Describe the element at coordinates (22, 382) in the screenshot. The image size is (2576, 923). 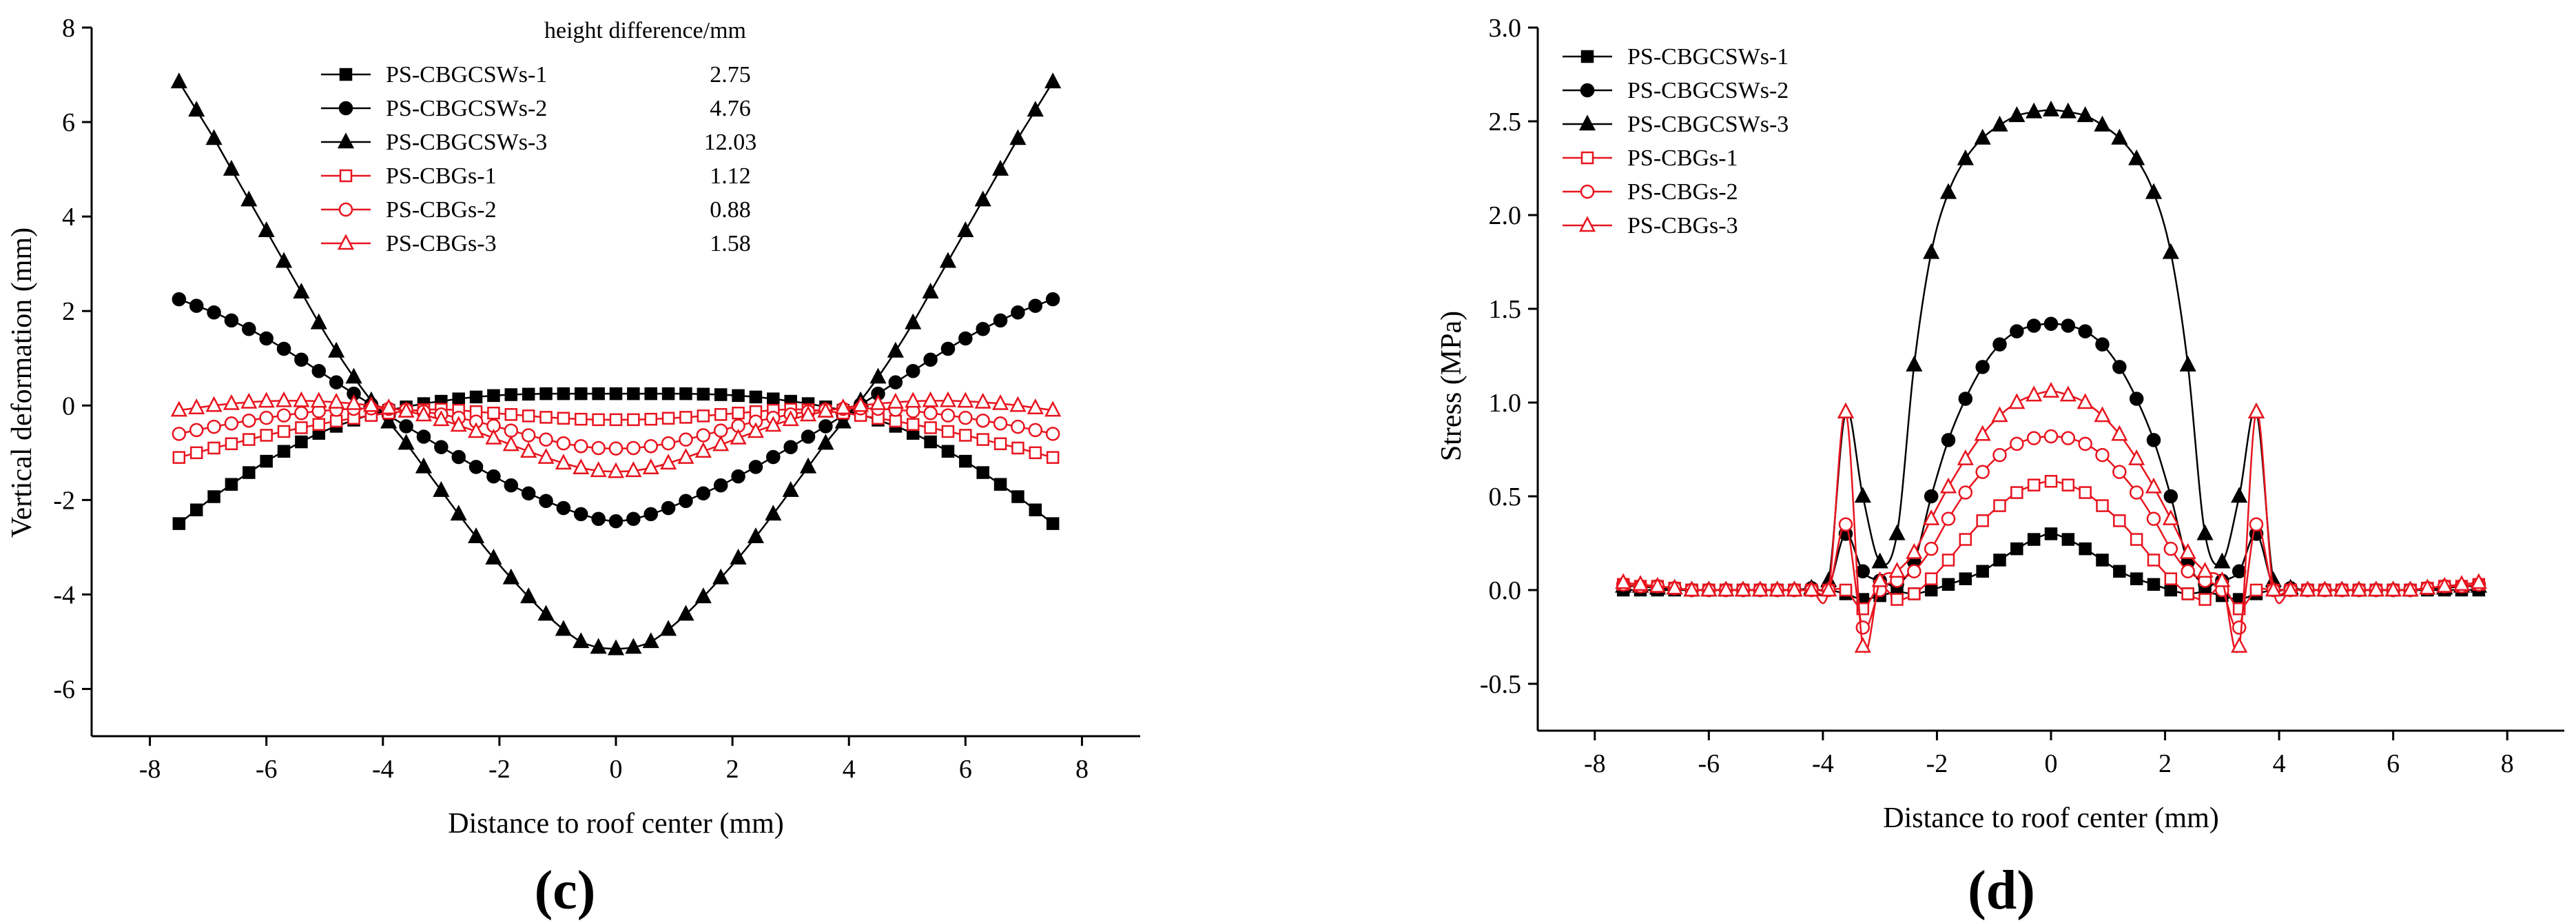
I see `y-axis-label: Vertical deformation (mm)` at that location.